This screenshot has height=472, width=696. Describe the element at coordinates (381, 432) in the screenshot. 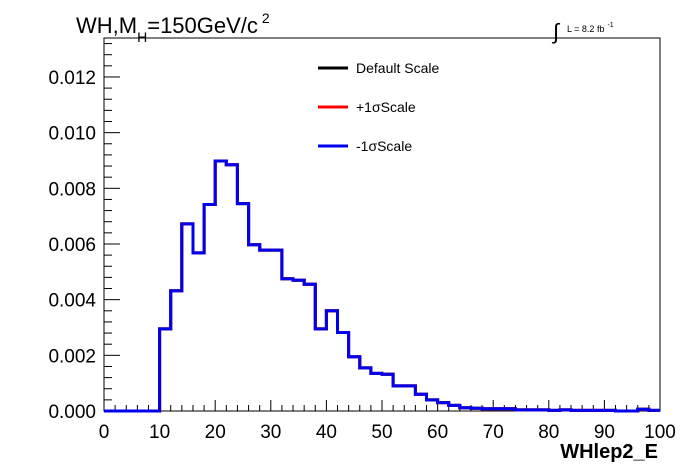

I see `x-tick-label: 50` at that location.